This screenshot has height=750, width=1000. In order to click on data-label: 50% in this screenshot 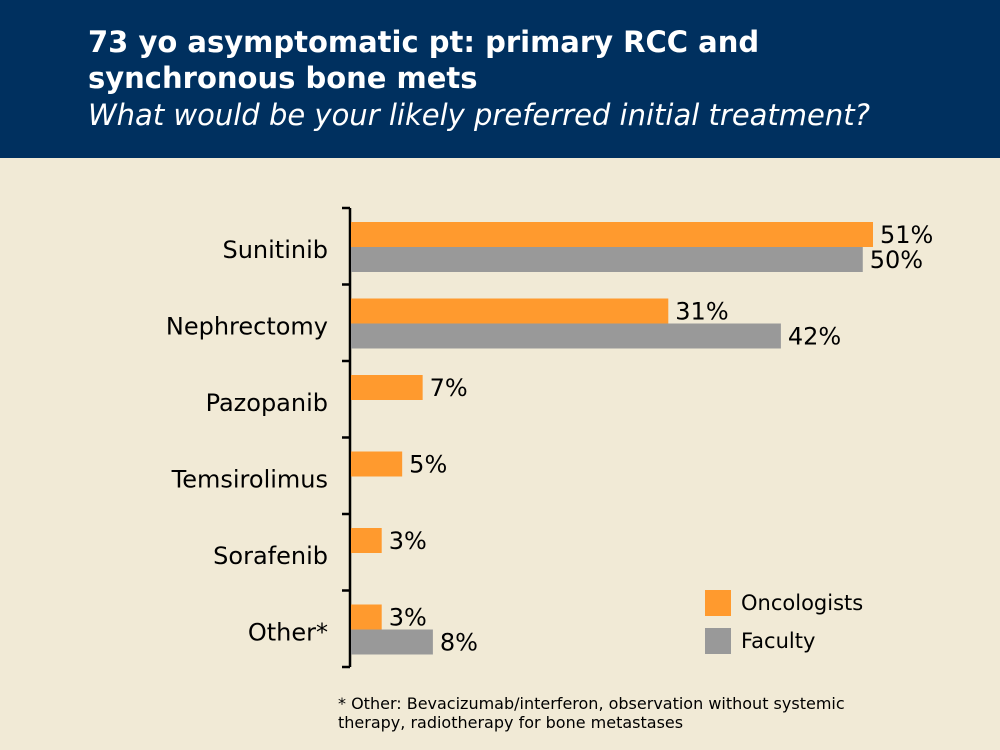, I will do `click(896, 260)`.